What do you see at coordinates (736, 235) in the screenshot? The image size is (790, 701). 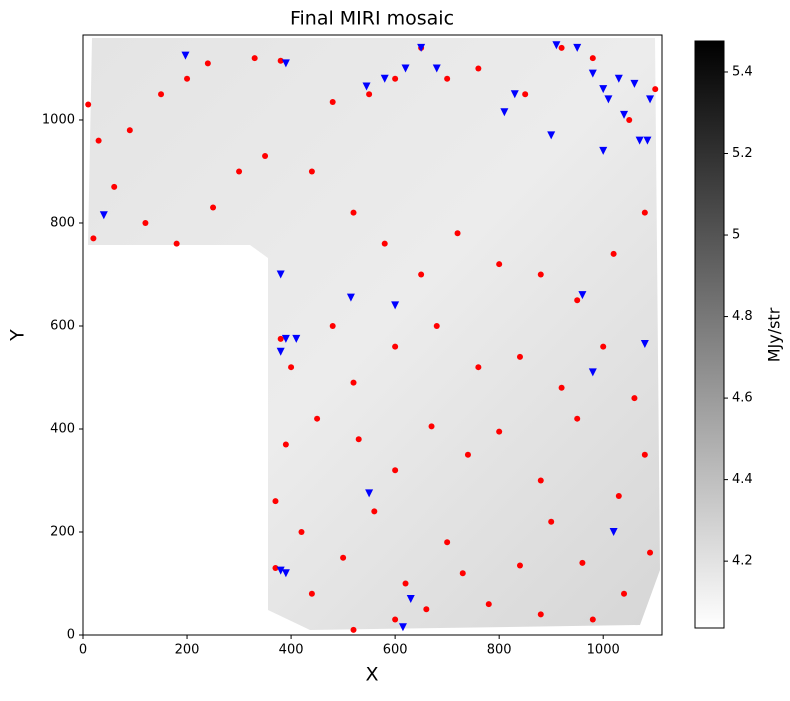 I see `colorbar-tick-label: 5` at bounding box center [736, 235].